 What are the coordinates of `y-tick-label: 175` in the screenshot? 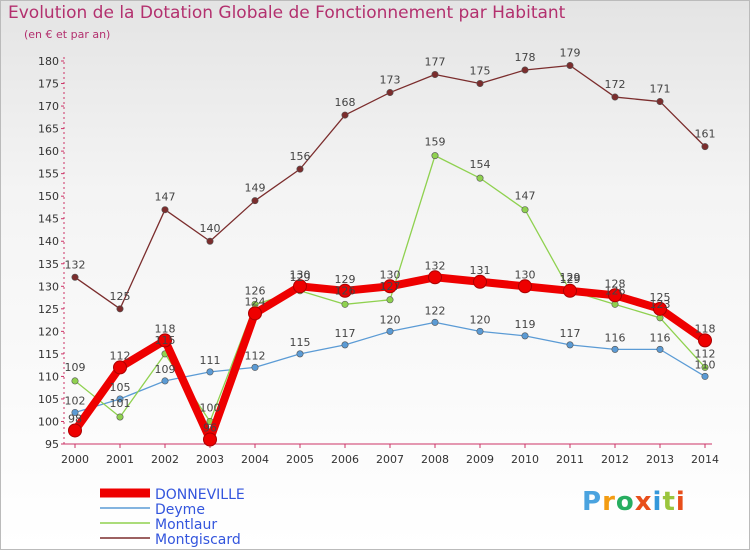 It's located at (48, 84).